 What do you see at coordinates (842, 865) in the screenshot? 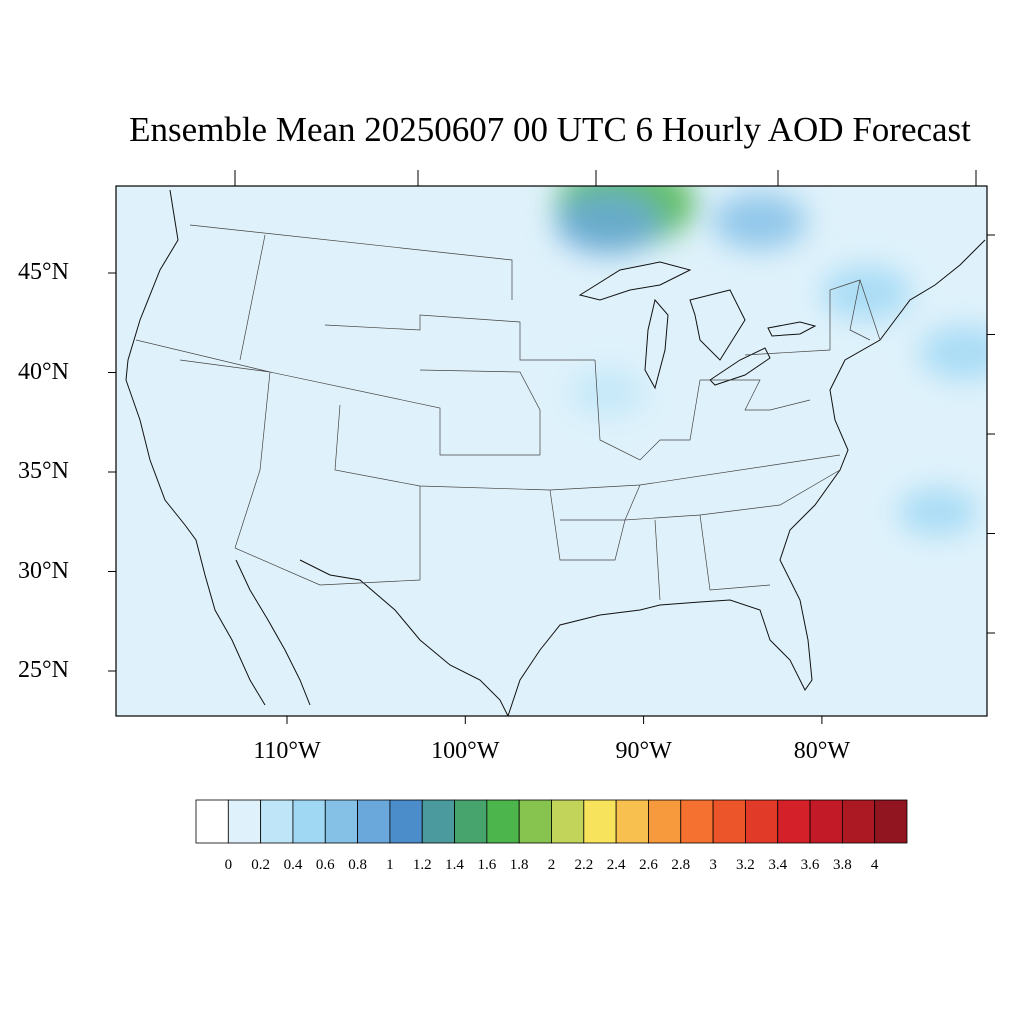
I see `colorbar-label-19: 3.8` at bounding box center [842, 865].